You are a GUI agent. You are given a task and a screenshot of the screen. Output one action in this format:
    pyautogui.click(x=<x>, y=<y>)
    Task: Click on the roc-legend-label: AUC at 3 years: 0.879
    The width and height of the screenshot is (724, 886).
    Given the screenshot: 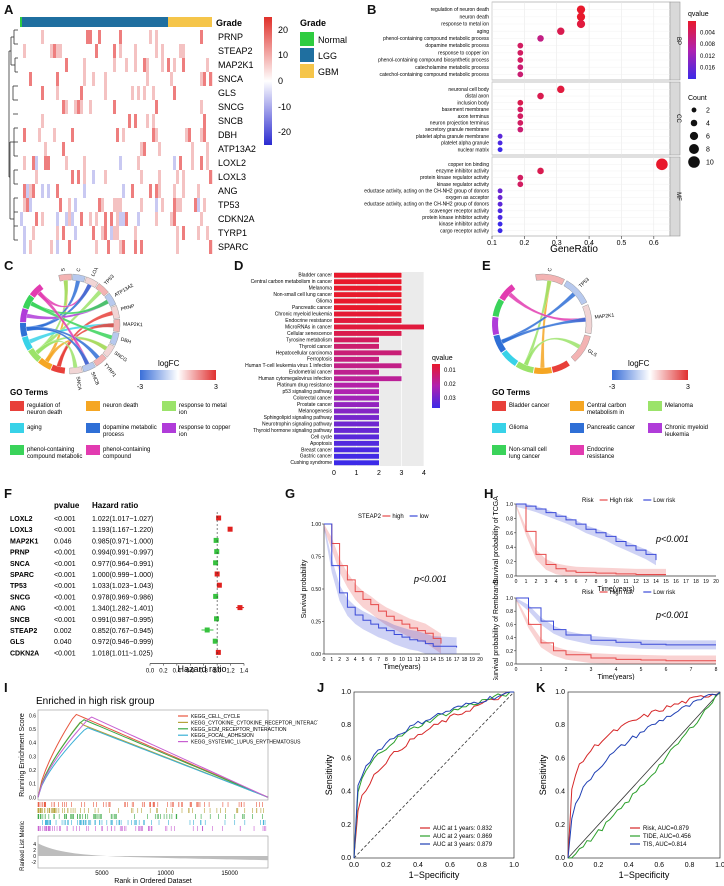 What is the action you would take?
    pyautogui.click(x=463, y=845)
    